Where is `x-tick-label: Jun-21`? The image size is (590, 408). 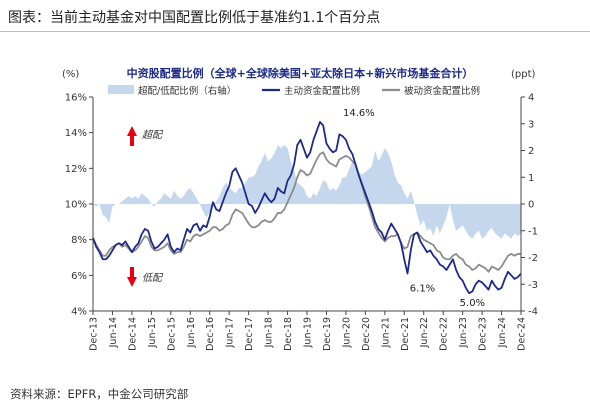 x-tick-label: Jun-21 is located at coordinates (385, 332).